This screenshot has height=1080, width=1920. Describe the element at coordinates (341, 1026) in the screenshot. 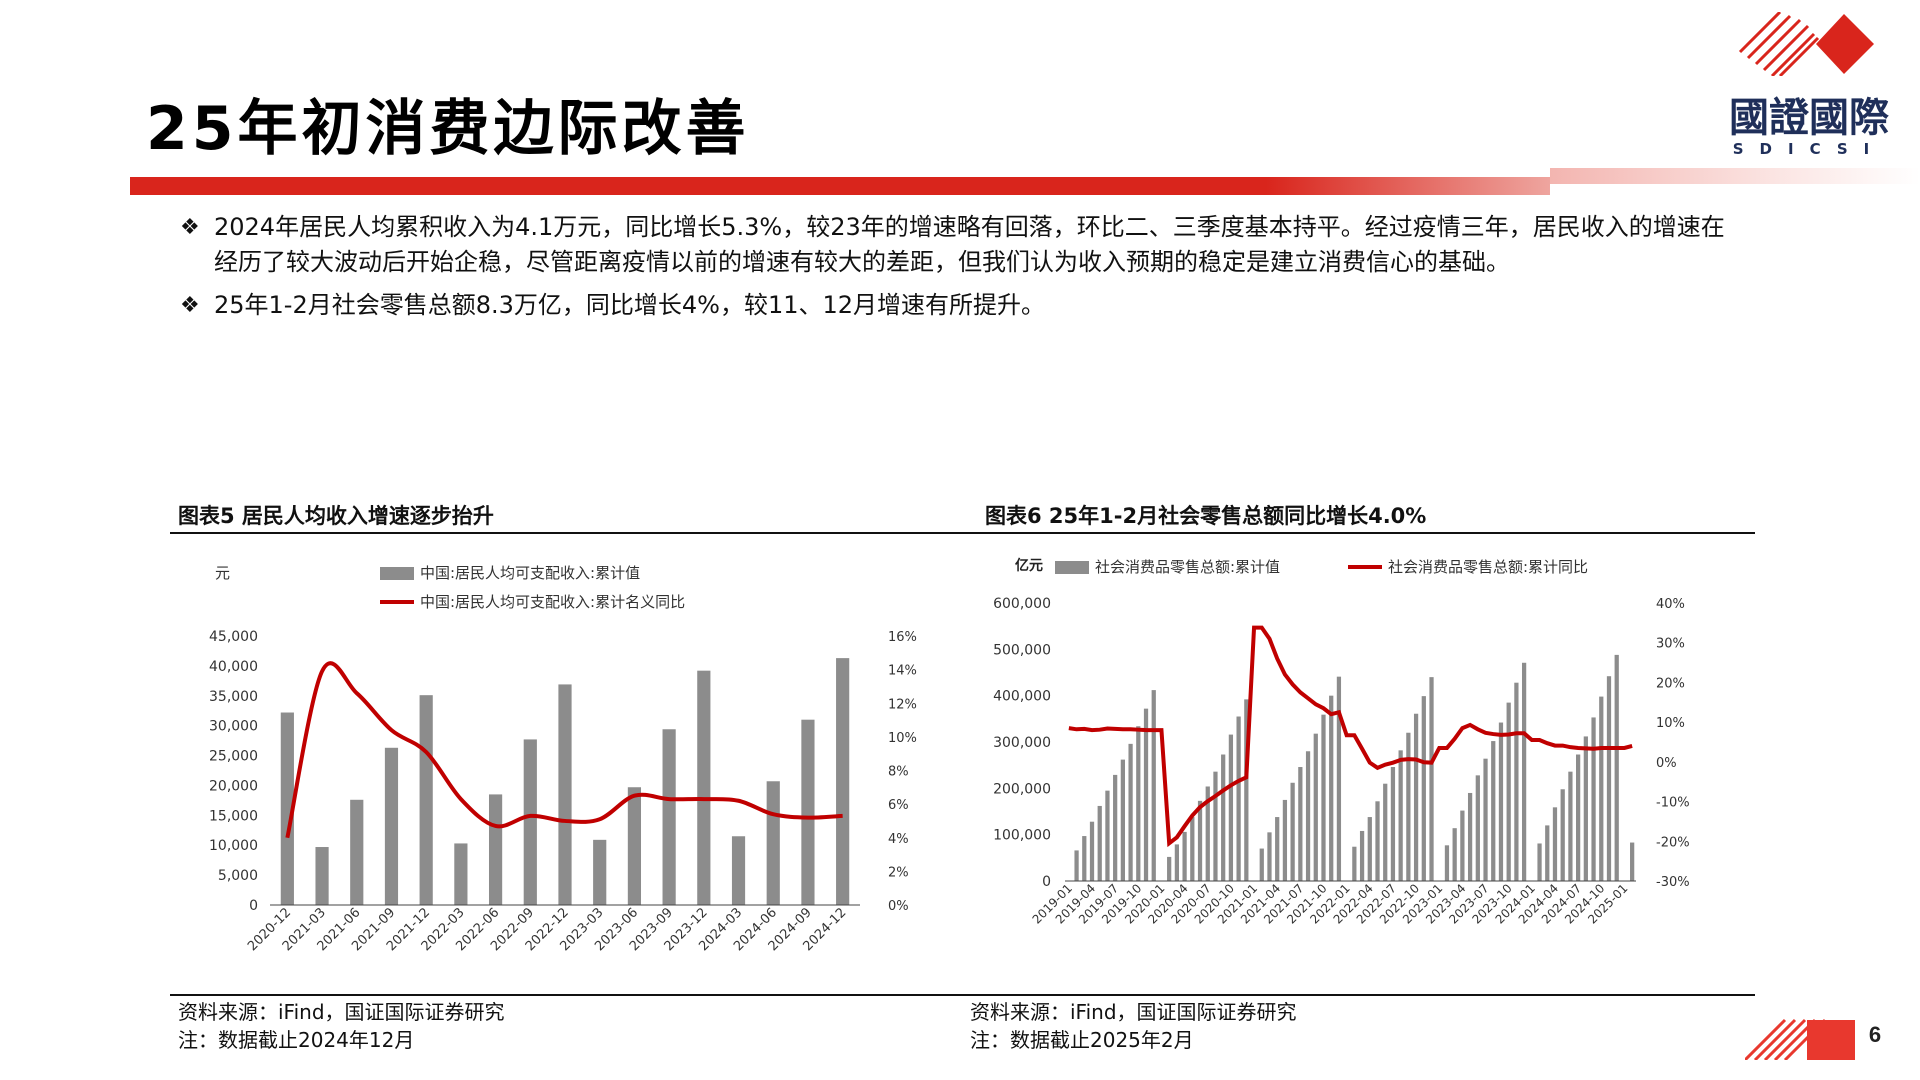

I see `figure-5-source: 资料来源：iFind，国证国际证券研究 注：数据截止2024年12月` at that location.